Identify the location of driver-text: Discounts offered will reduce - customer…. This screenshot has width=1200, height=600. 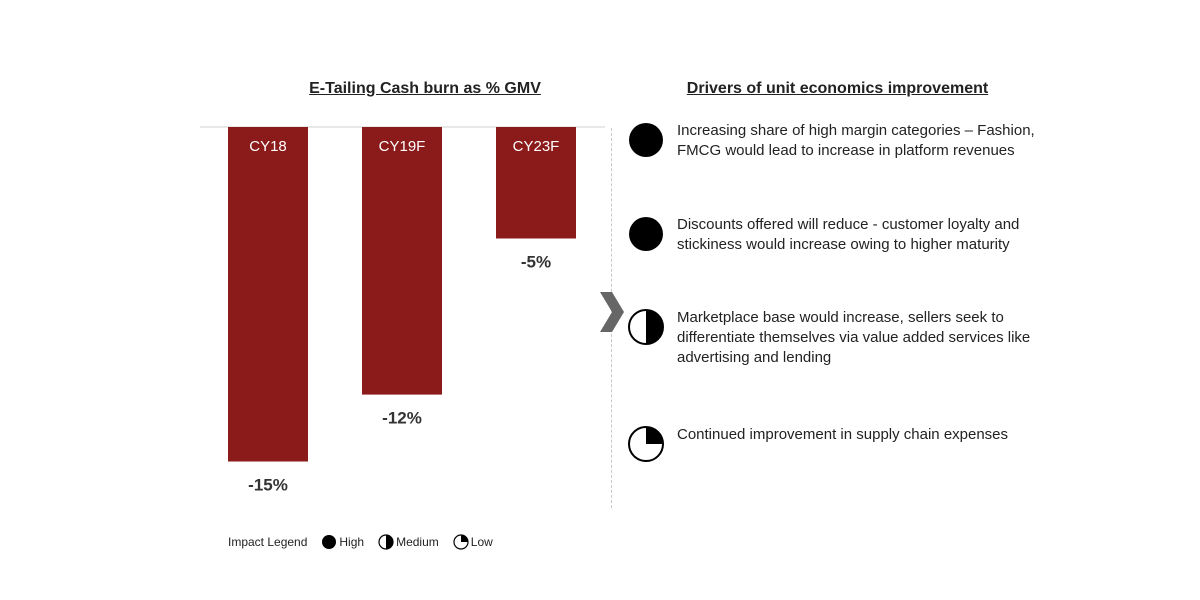
(848, 234).